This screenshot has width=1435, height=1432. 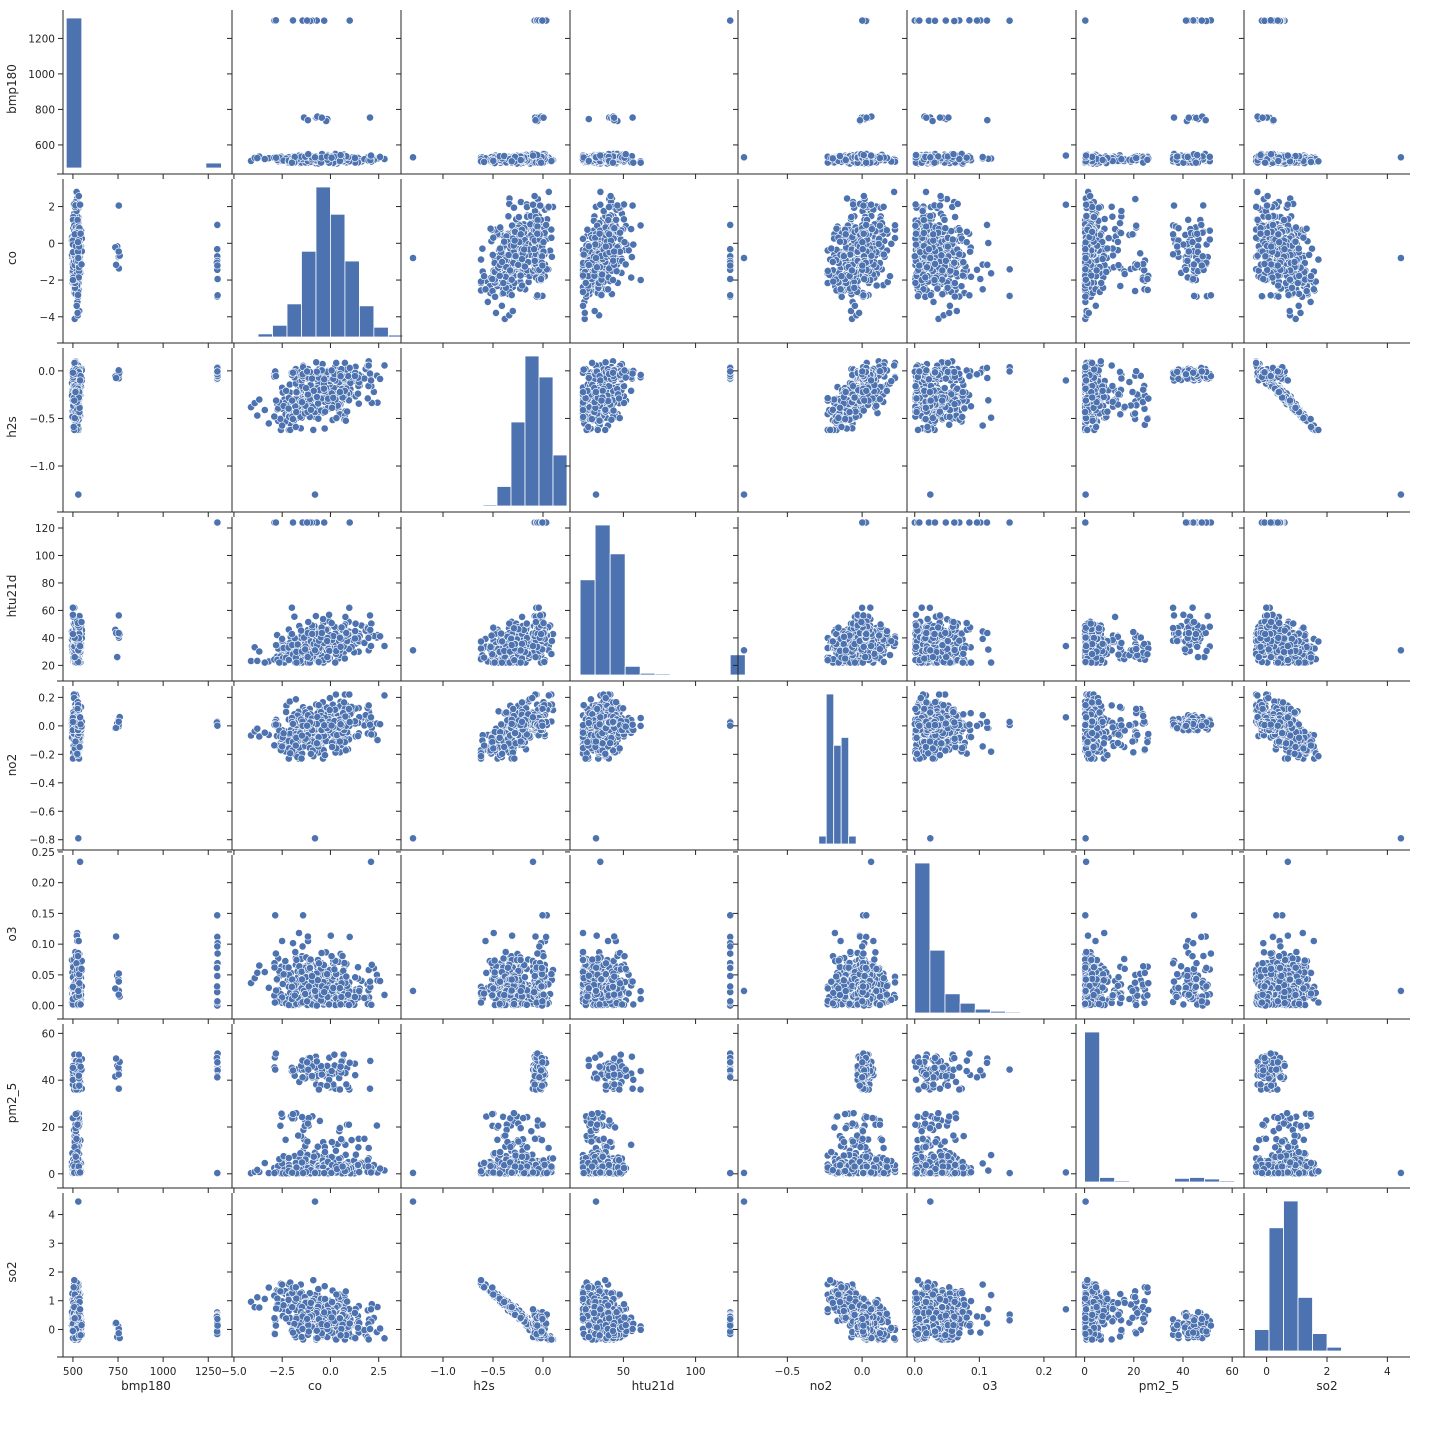 I want to click on panel-co-vs-h2s, so click(x=481, y=263).